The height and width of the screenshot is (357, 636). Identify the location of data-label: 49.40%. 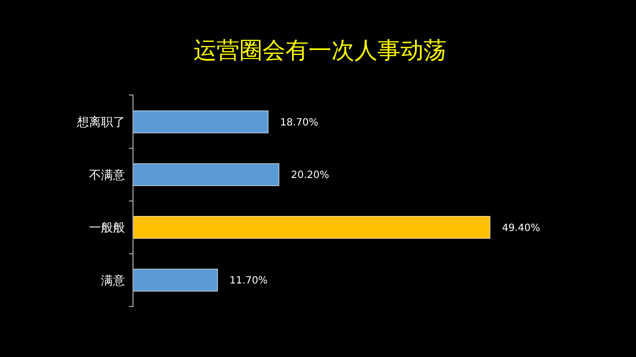
(521, 228).